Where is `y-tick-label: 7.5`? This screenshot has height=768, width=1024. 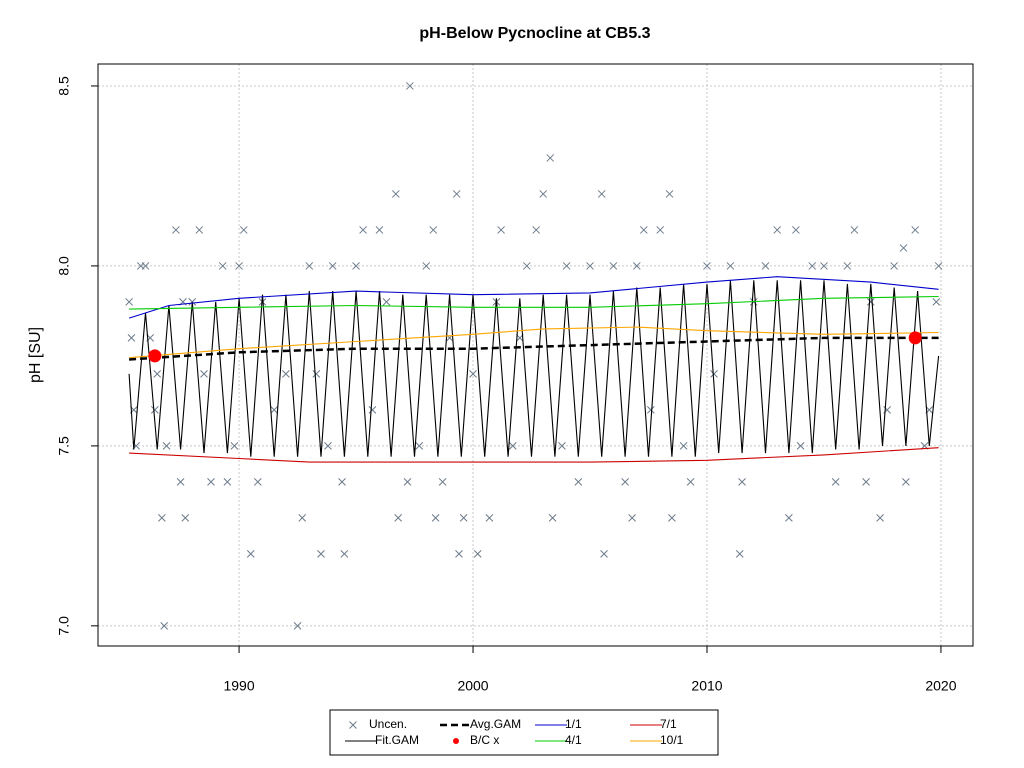
y-tick-label: 7.5 is located at coordinates (64, 446).